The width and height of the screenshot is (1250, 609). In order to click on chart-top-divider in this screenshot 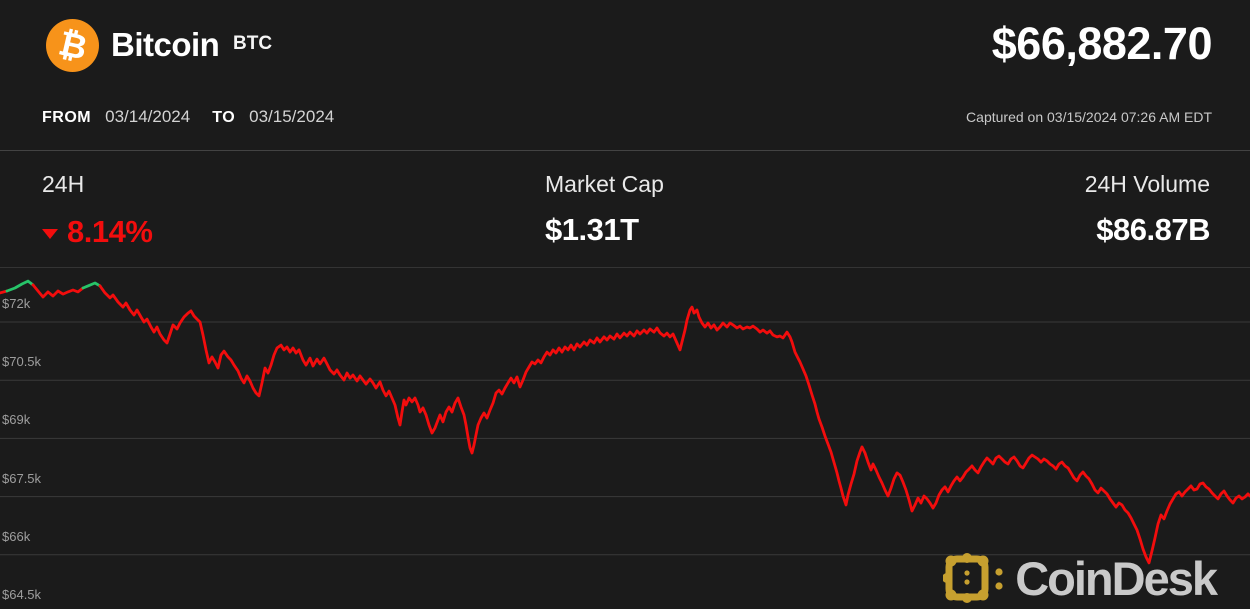, I will do `click(625, 267)`.